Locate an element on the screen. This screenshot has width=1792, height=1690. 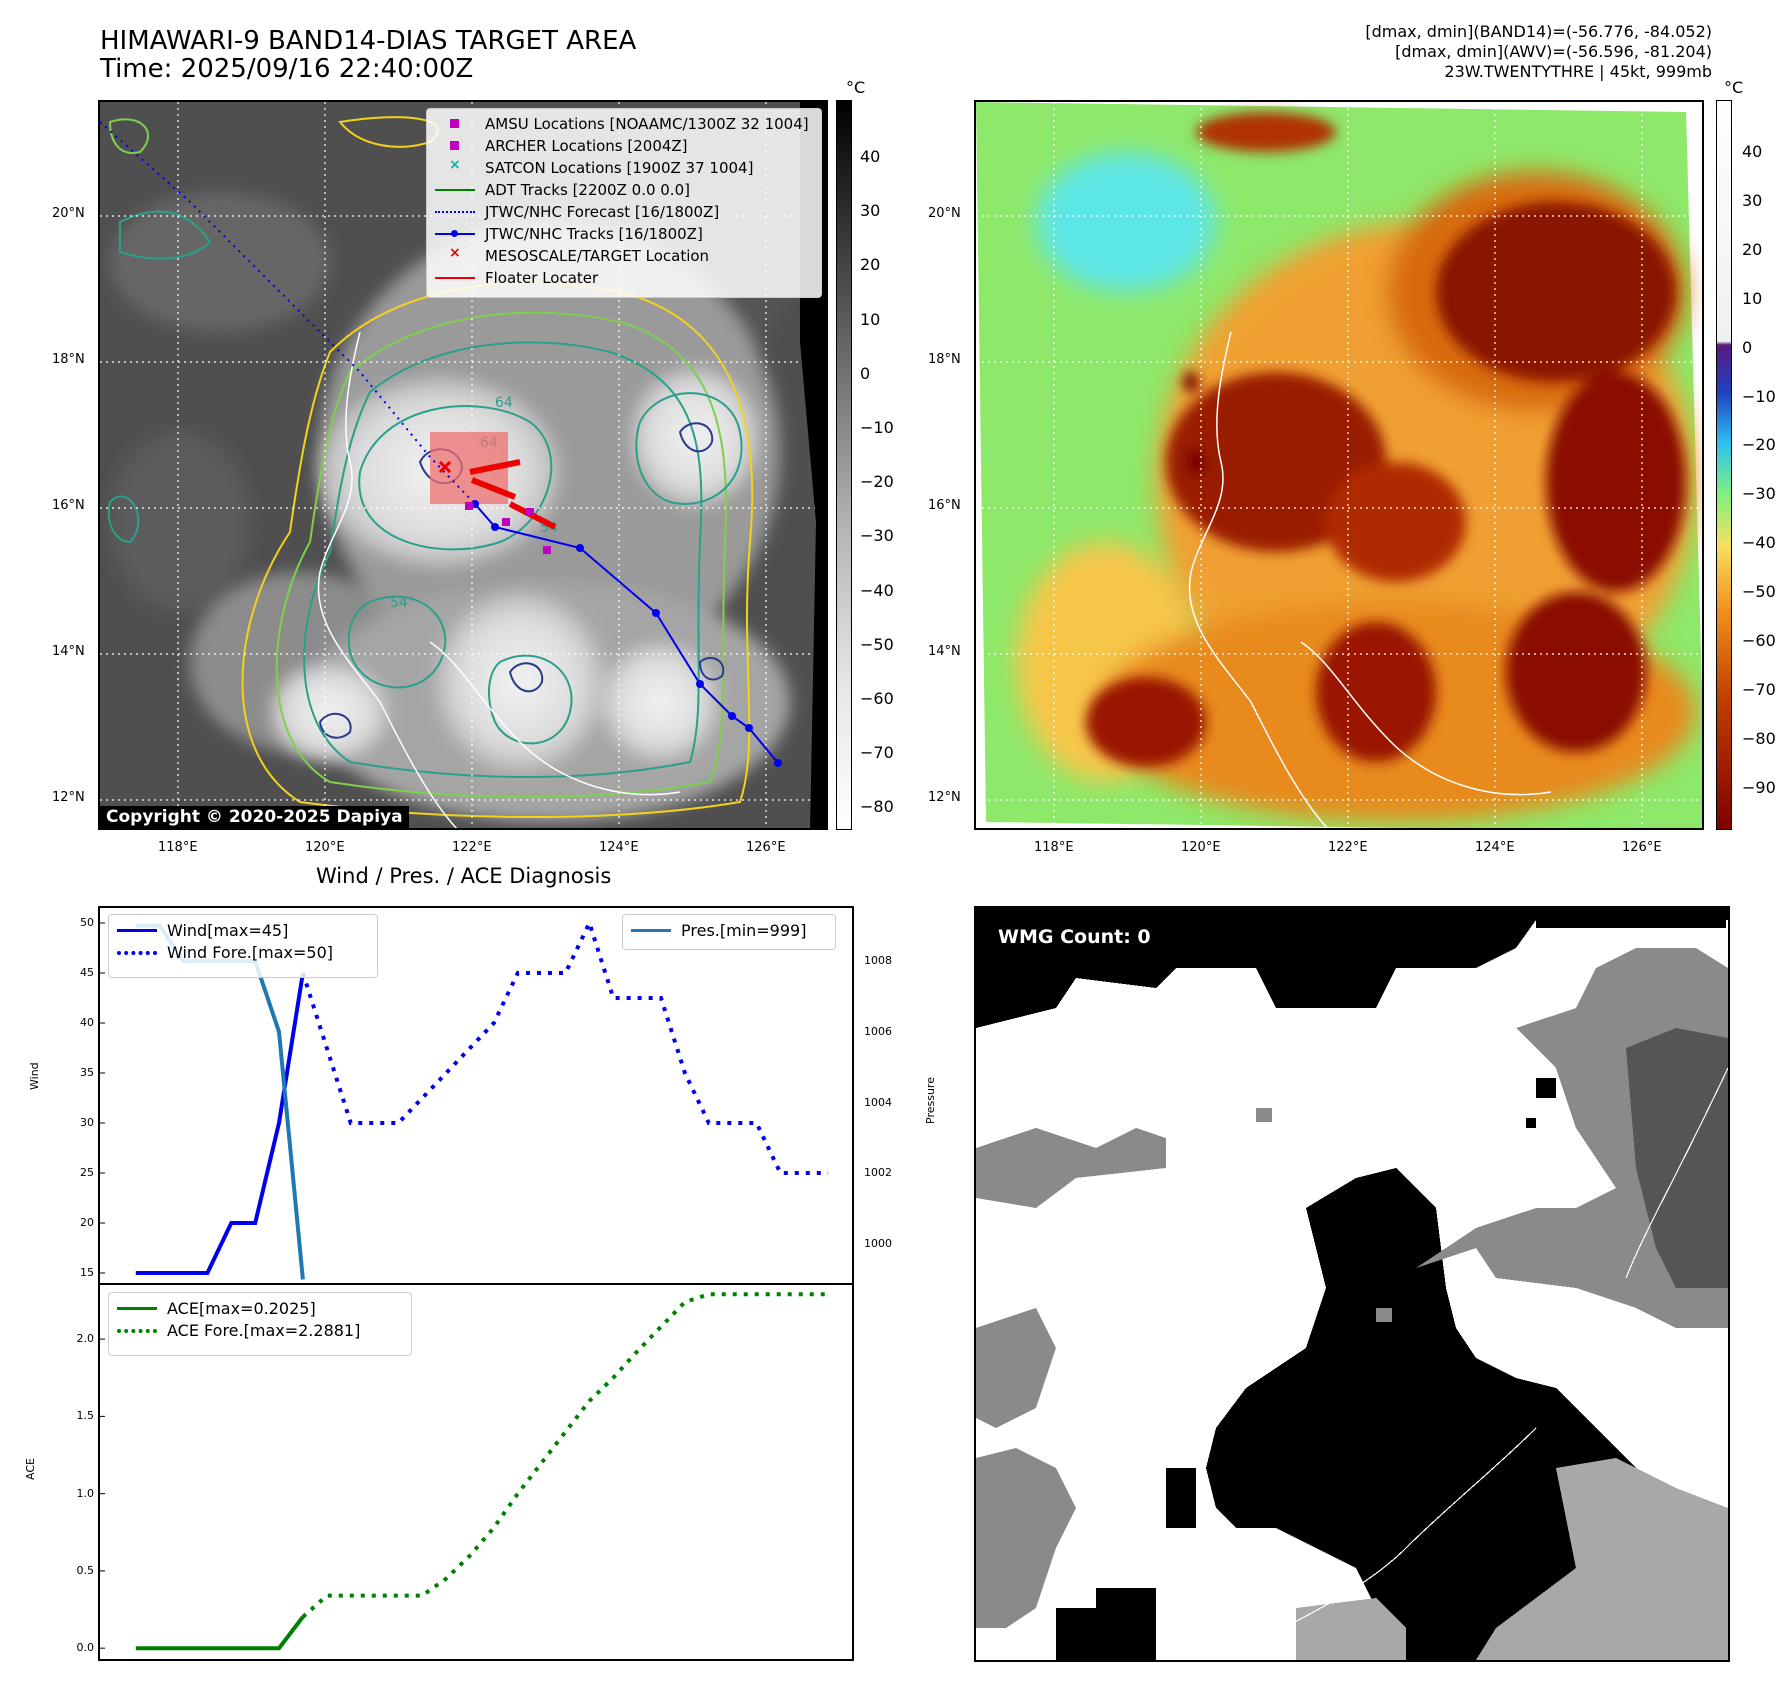
color-colorbar is located at coordinates (1724, 465).